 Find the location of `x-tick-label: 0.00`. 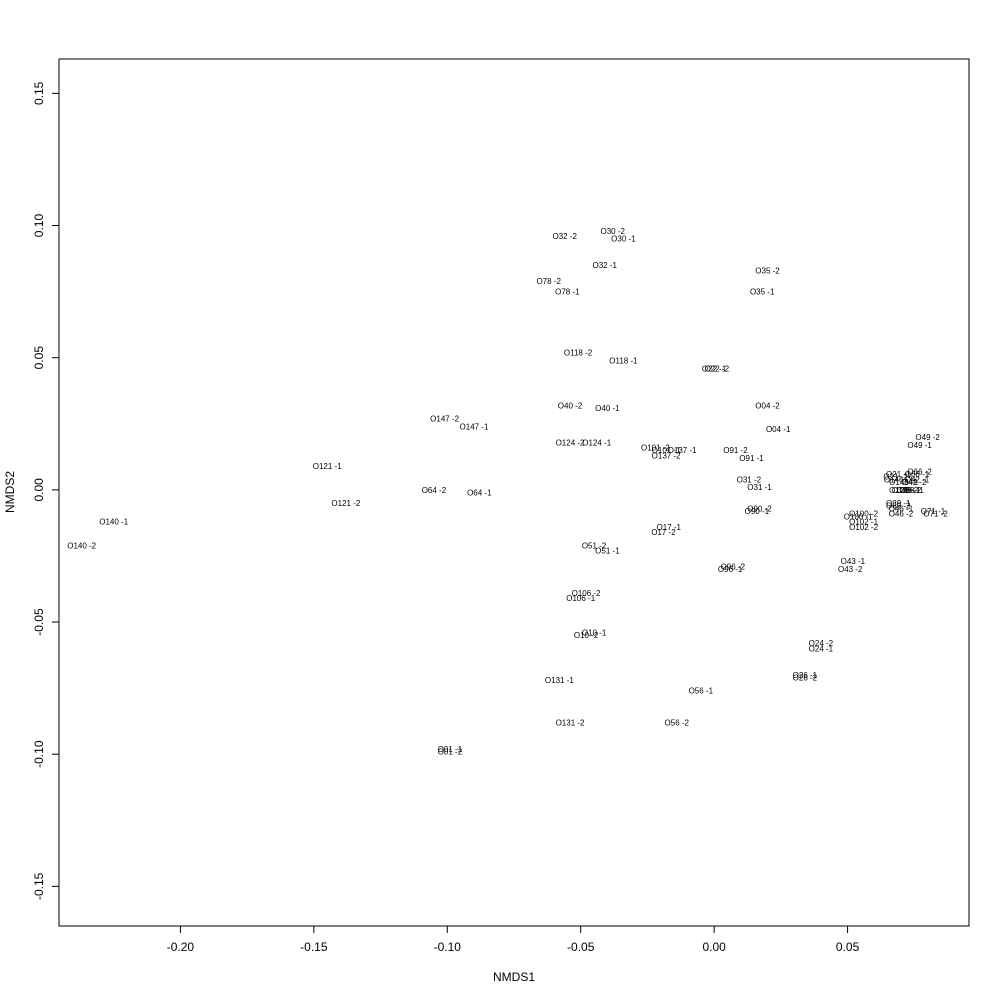

x-tick-label: 0.00 is located at coordinates (714, 947).